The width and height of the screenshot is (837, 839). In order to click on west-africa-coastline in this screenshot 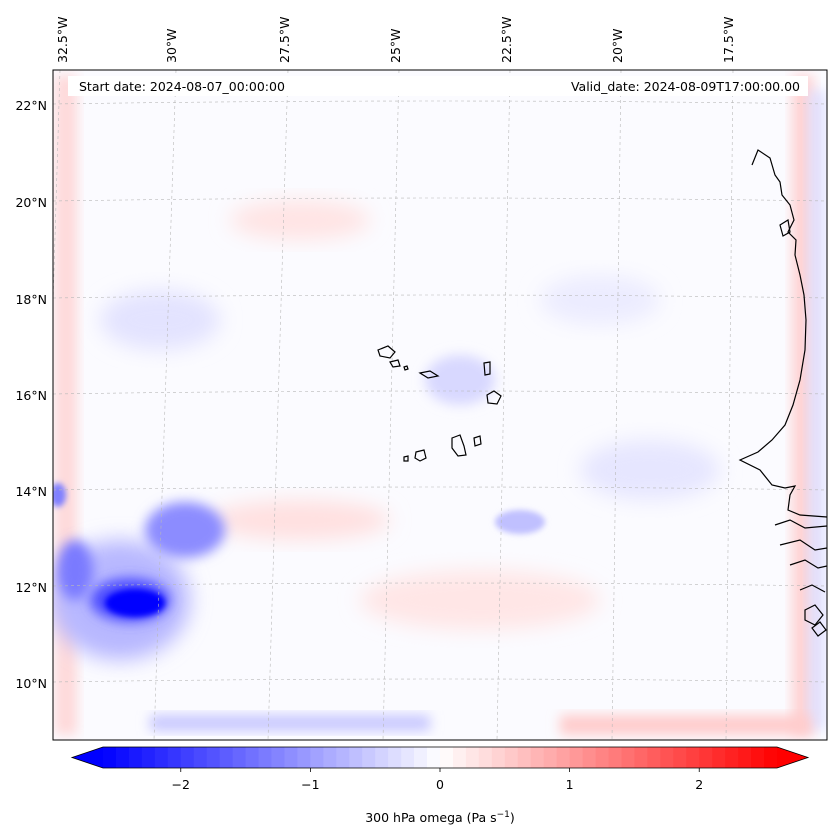, I will do `click(782, 333)`.